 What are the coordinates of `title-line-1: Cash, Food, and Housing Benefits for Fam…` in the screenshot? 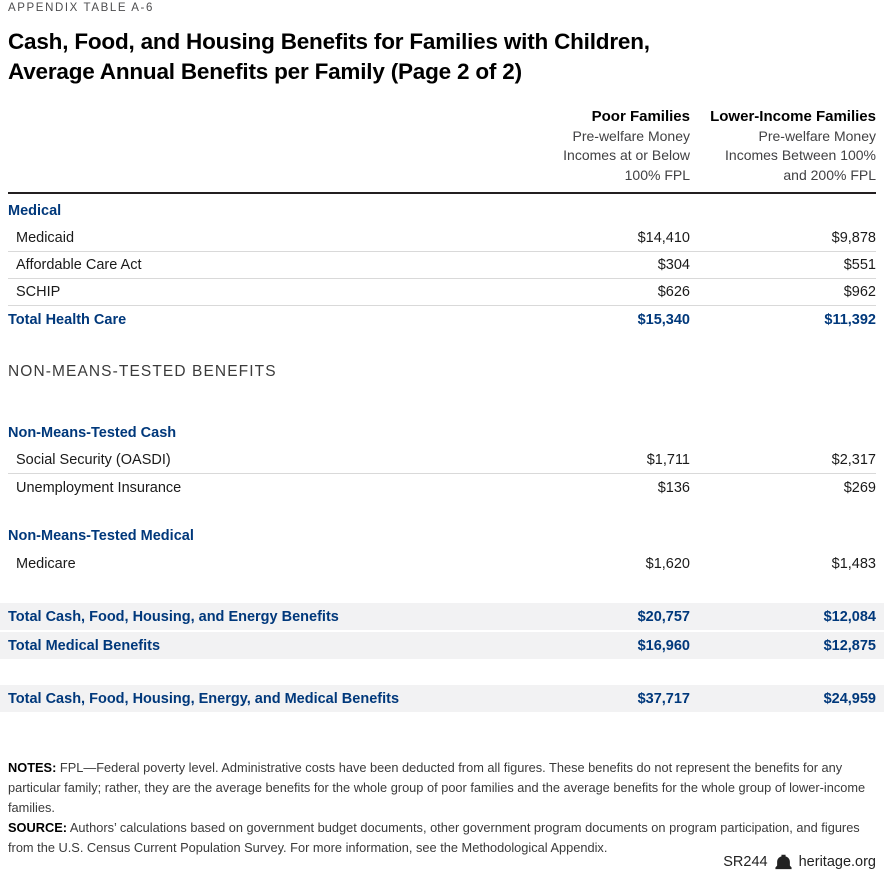 It's located at (329, 41).